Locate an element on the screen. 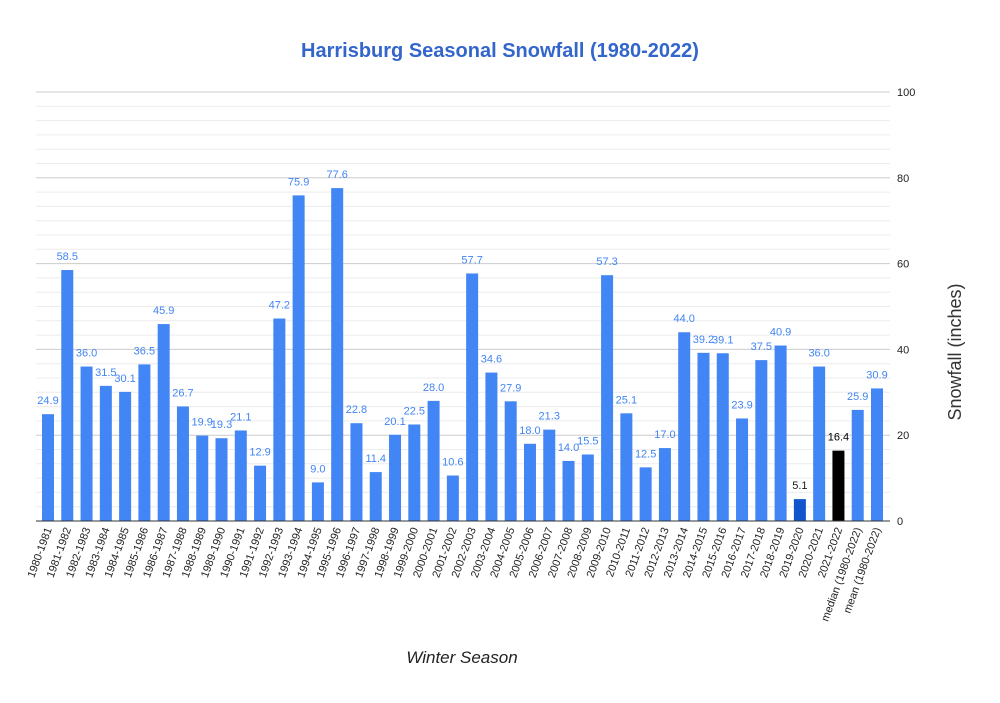 The width and height of the screenshot is (1000, 703). chart-title: Harrisburg Seasonal Snowfall (1980-2022) is located at coordinates (500, 51).